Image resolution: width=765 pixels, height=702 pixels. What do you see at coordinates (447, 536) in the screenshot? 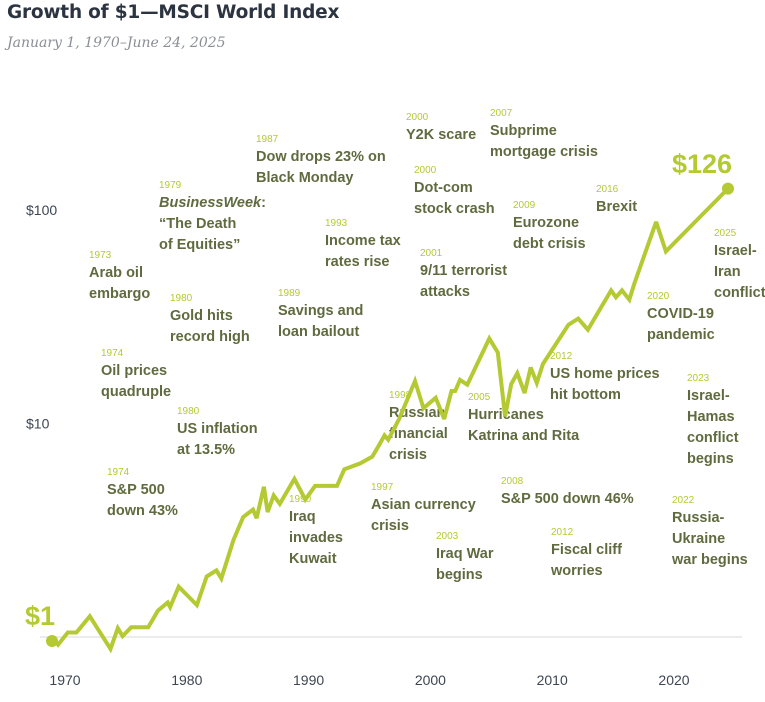
I see `annotation-year: 2003` at bounding box center [447, 536].